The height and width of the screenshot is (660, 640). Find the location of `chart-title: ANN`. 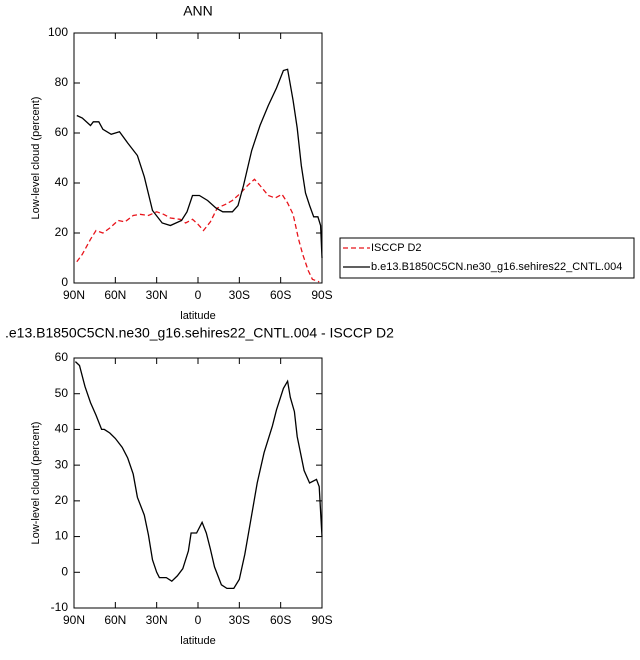

chart-title: ANN is located at coordinates (198, 11).